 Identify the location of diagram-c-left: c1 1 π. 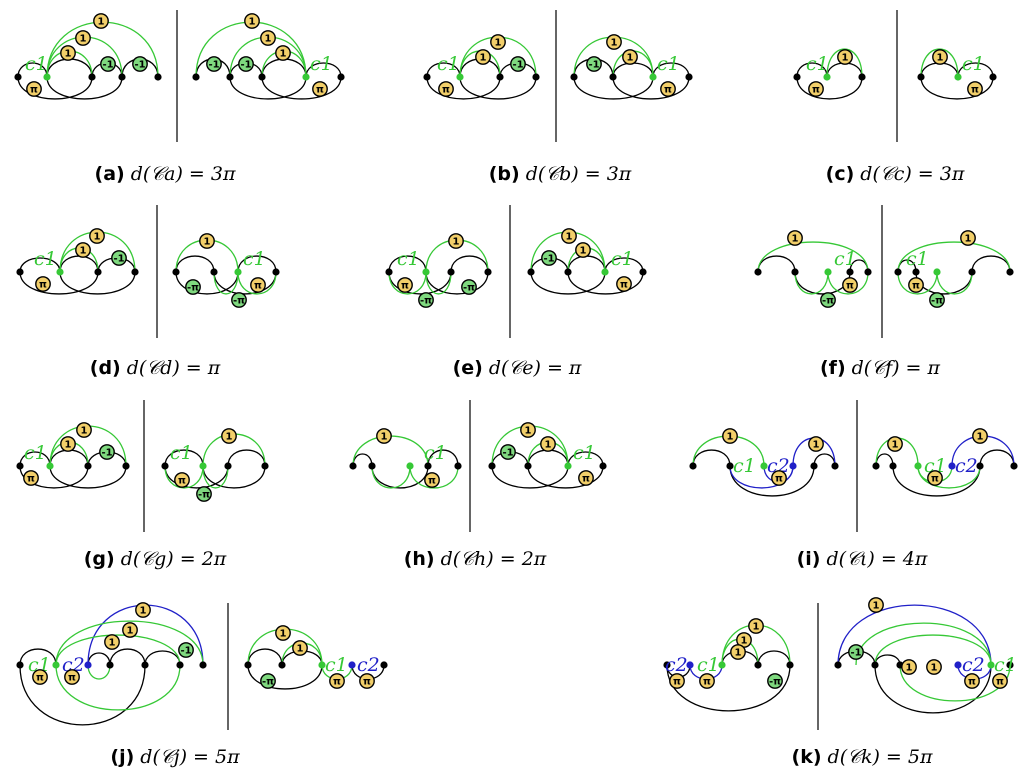
(829, 74).